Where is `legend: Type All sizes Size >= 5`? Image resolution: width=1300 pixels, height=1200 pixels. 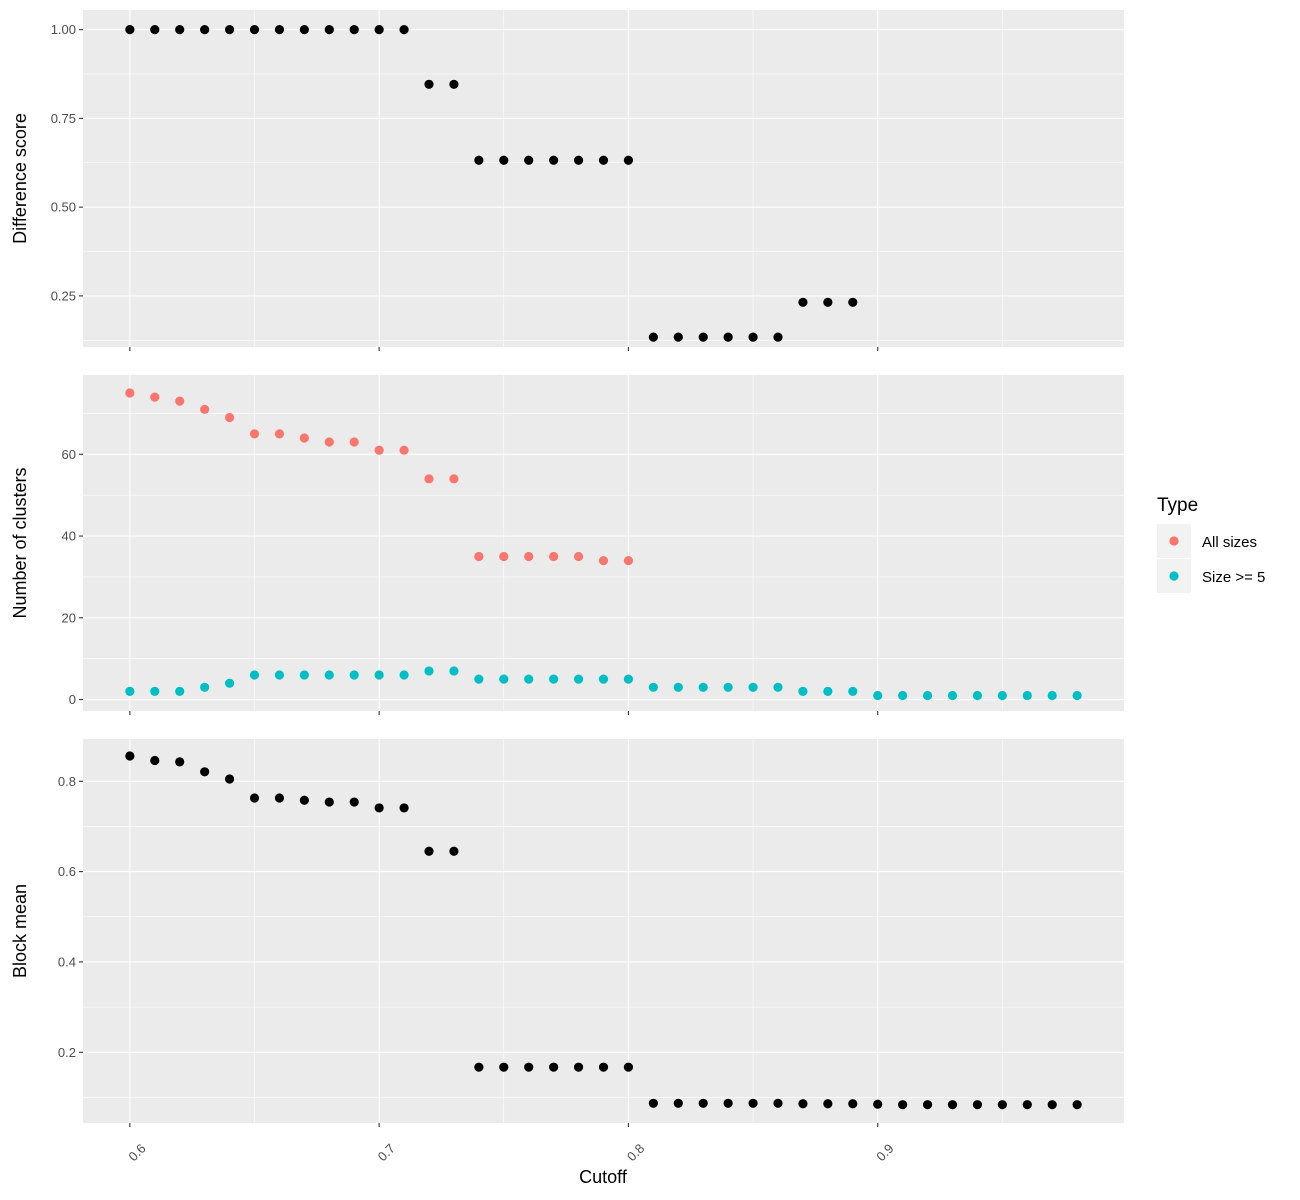
legend: Type All sizes Size >= 5 is located at coordinates (1211, 544).